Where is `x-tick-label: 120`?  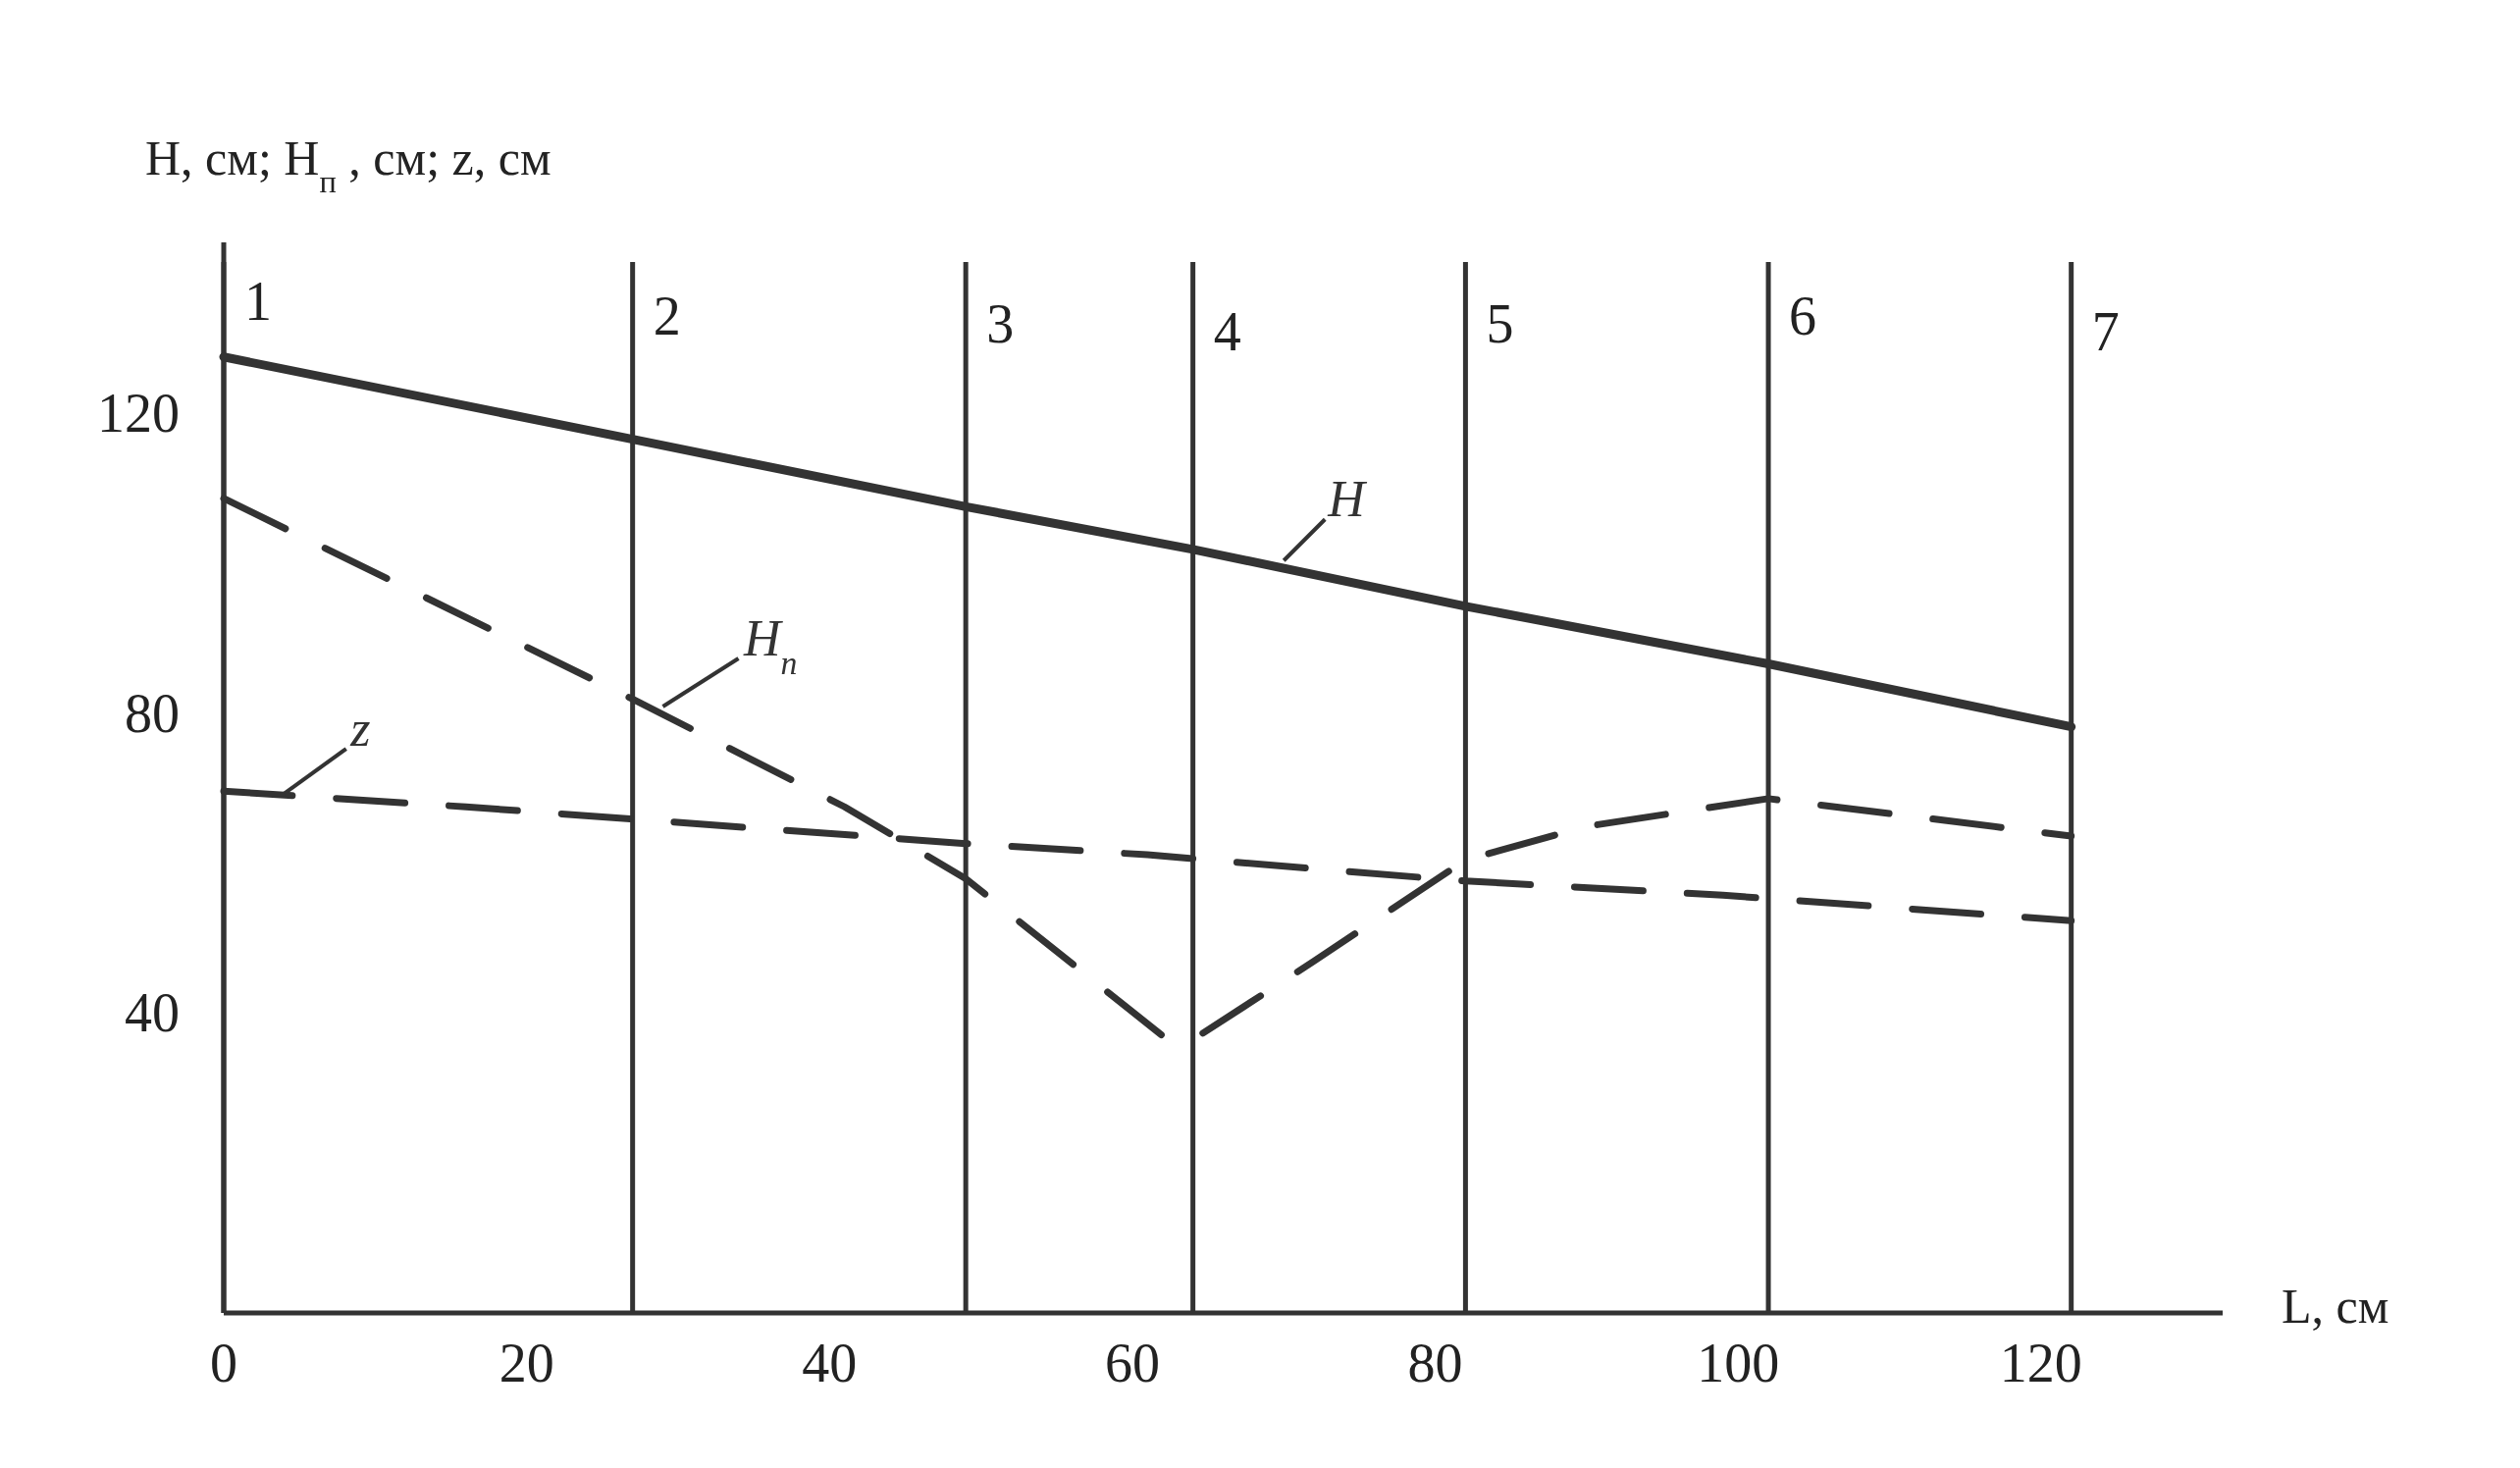 x-tick-label: 120 is located at coordinates (2040, 1363).